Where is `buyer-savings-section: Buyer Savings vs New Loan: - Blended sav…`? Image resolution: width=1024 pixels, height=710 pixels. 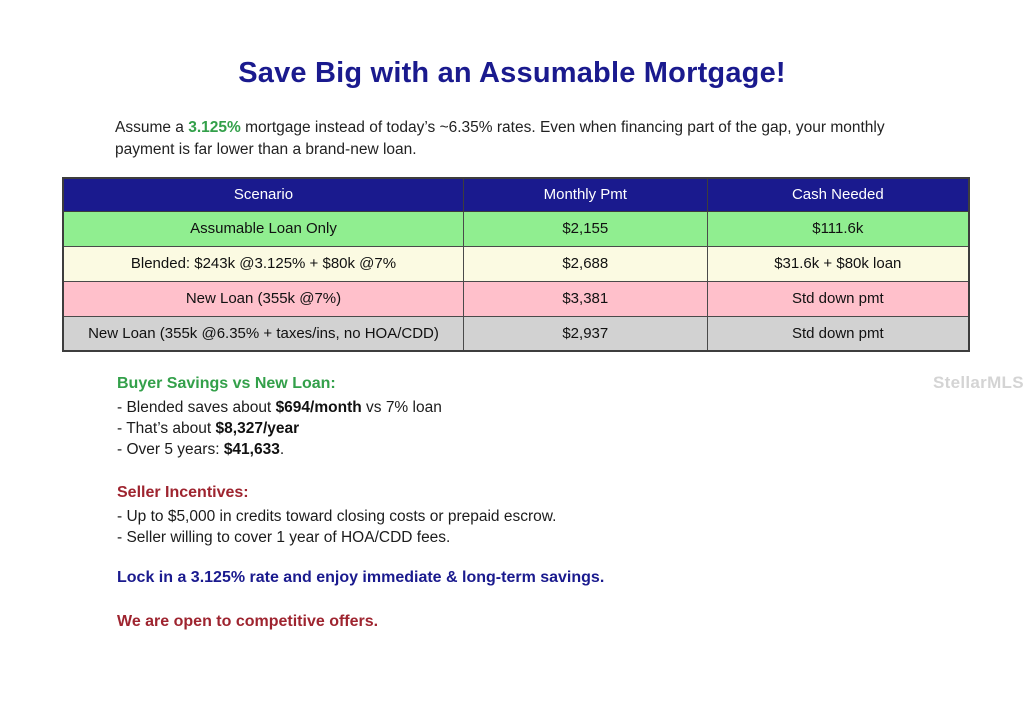 buyer-savings-section: Buyer Savings vs New Loan: - Blended sav… is located at coordinates (570, 416).